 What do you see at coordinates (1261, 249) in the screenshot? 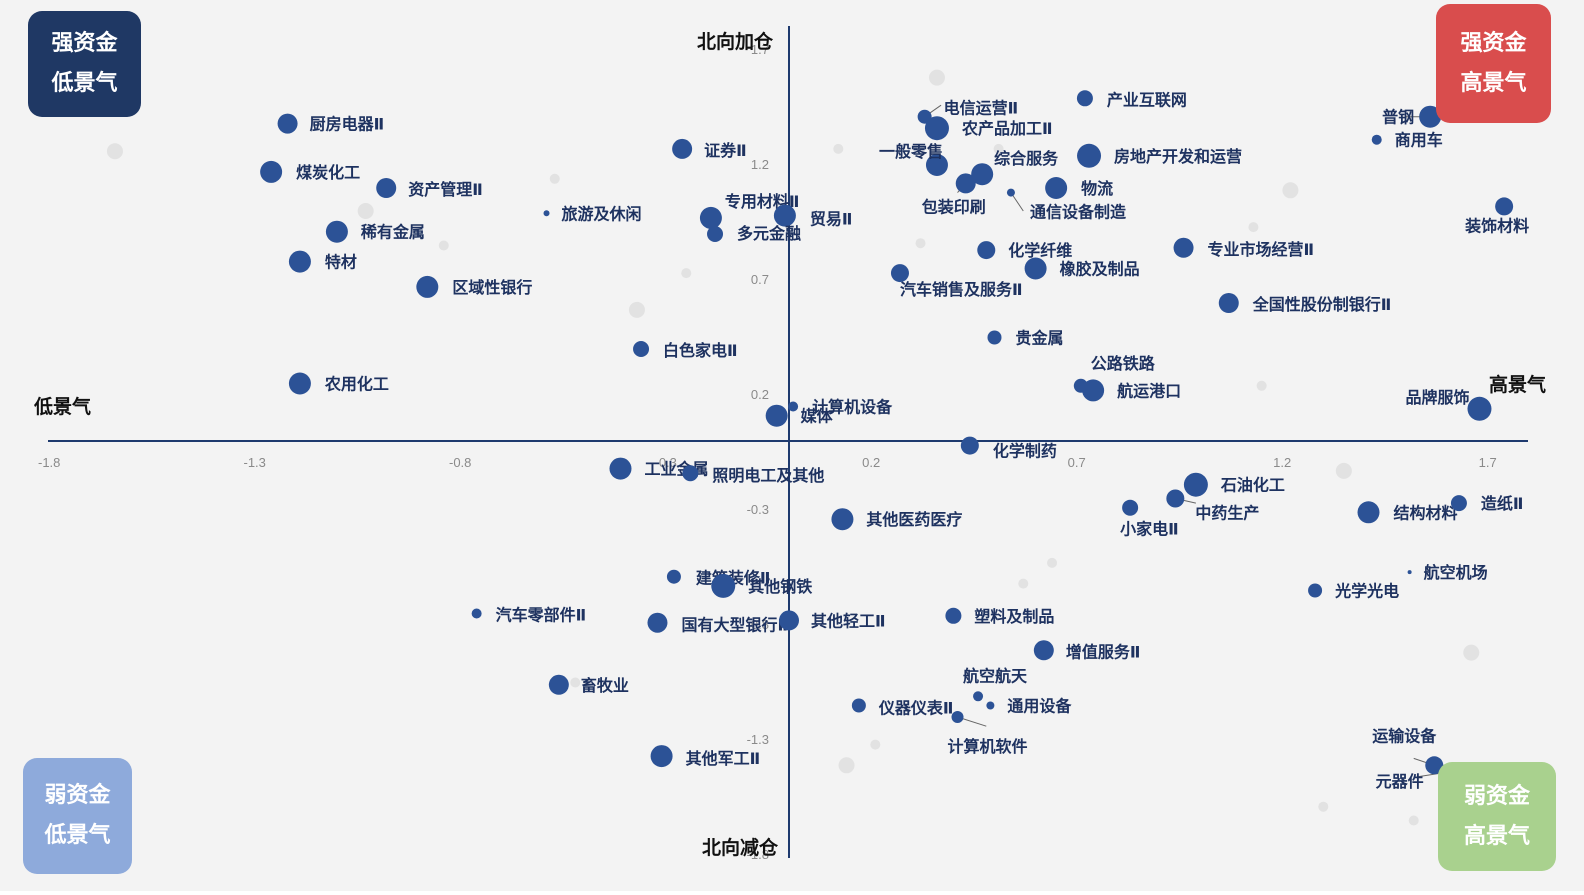
I see `data-label: 专业市场经营Ⅱ` at bounding box center [1261, 249].